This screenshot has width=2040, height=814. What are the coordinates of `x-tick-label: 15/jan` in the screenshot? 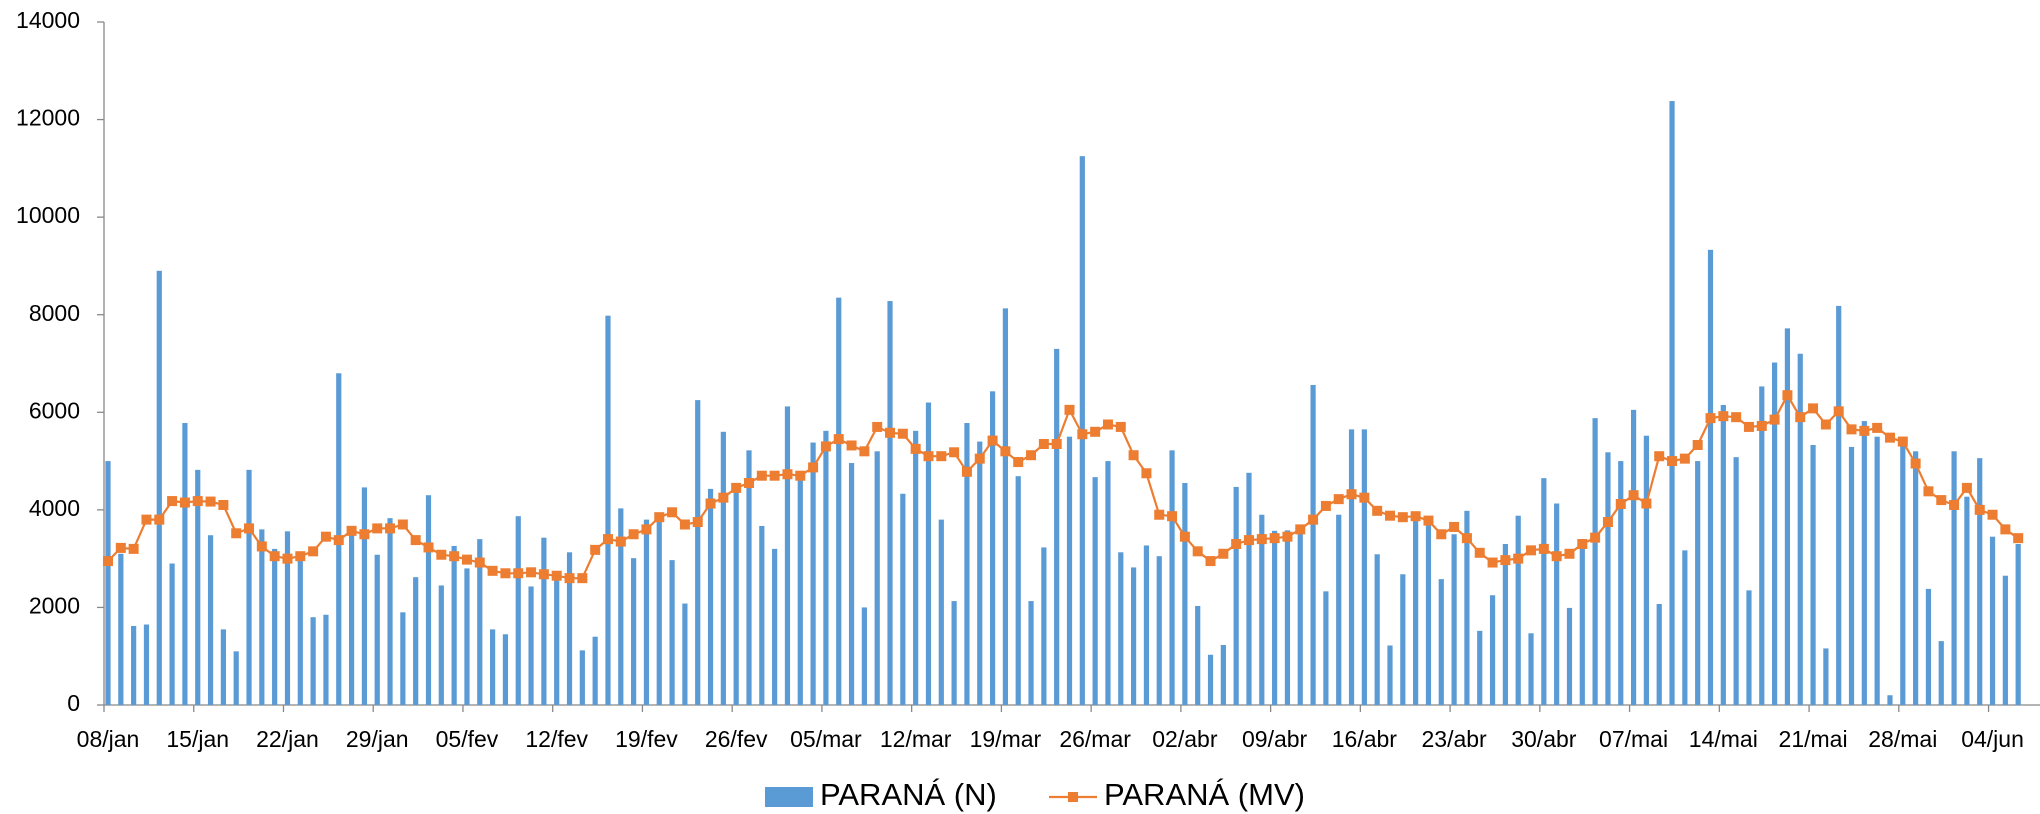 It's located at (197, 739).